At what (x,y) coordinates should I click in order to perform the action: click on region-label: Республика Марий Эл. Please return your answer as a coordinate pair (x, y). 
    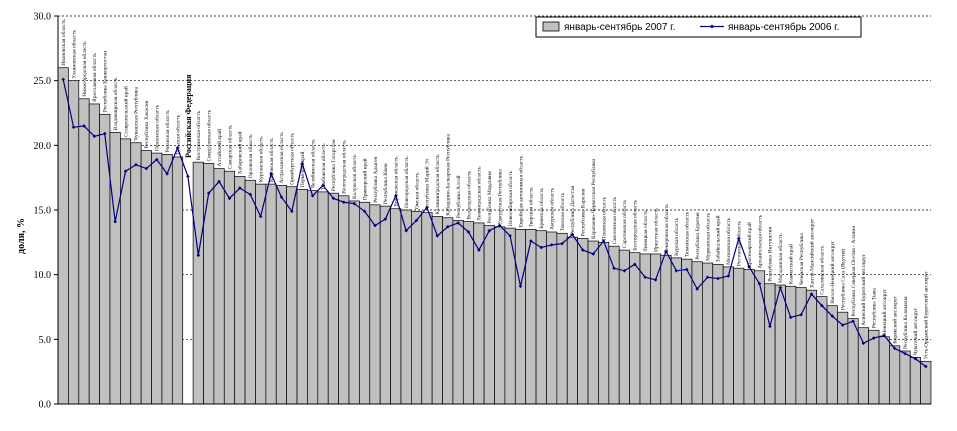
    Looking at the image, I should click on (427, 184).